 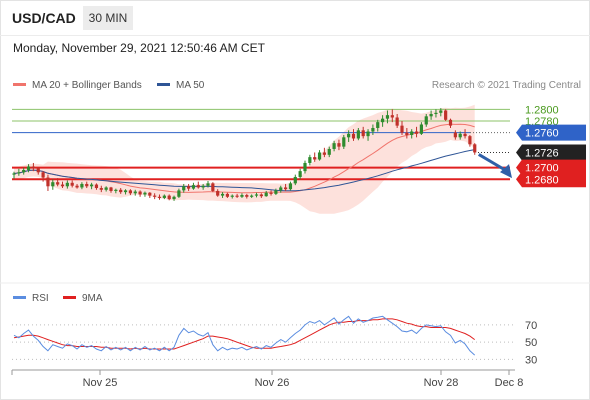 What do you see at coordinates (44, 18) in the screenshot?
I see `symbol-title: USD/CAD` at bounding box center [44, 18].